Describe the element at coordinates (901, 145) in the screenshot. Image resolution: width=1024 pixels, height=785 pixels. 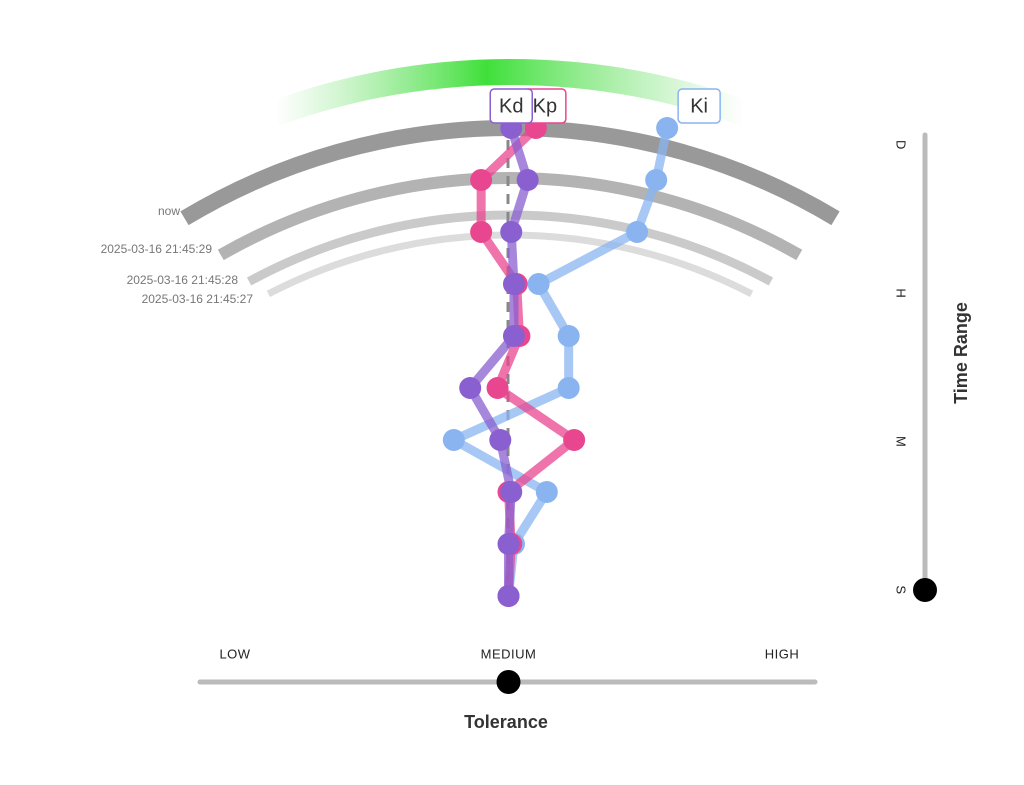
I see `time-tick-label: D` at that location.